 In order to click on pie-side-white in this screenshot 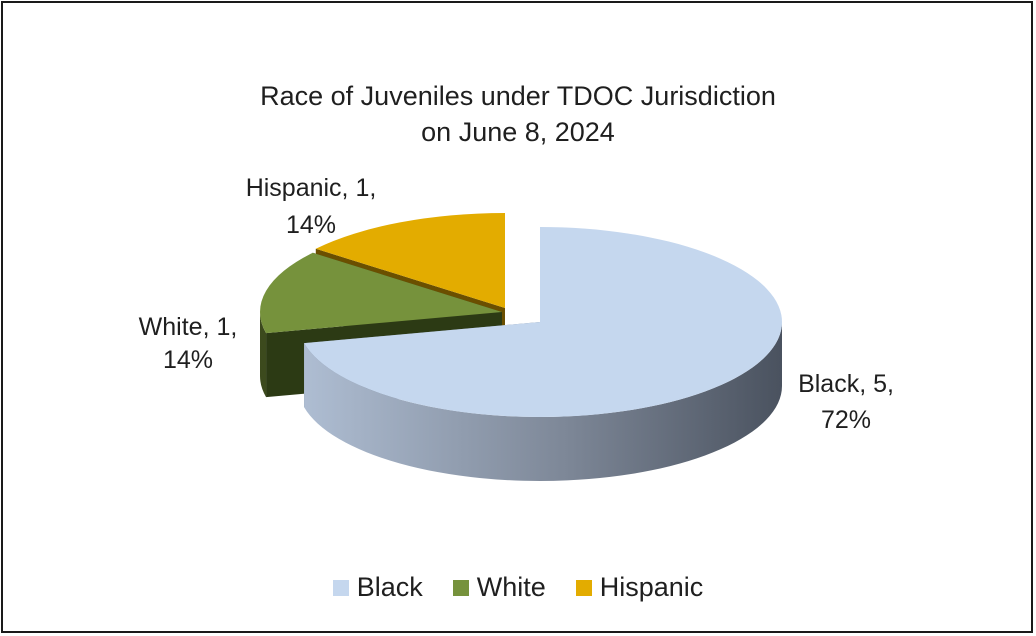, I will do `click(263, 355)`.